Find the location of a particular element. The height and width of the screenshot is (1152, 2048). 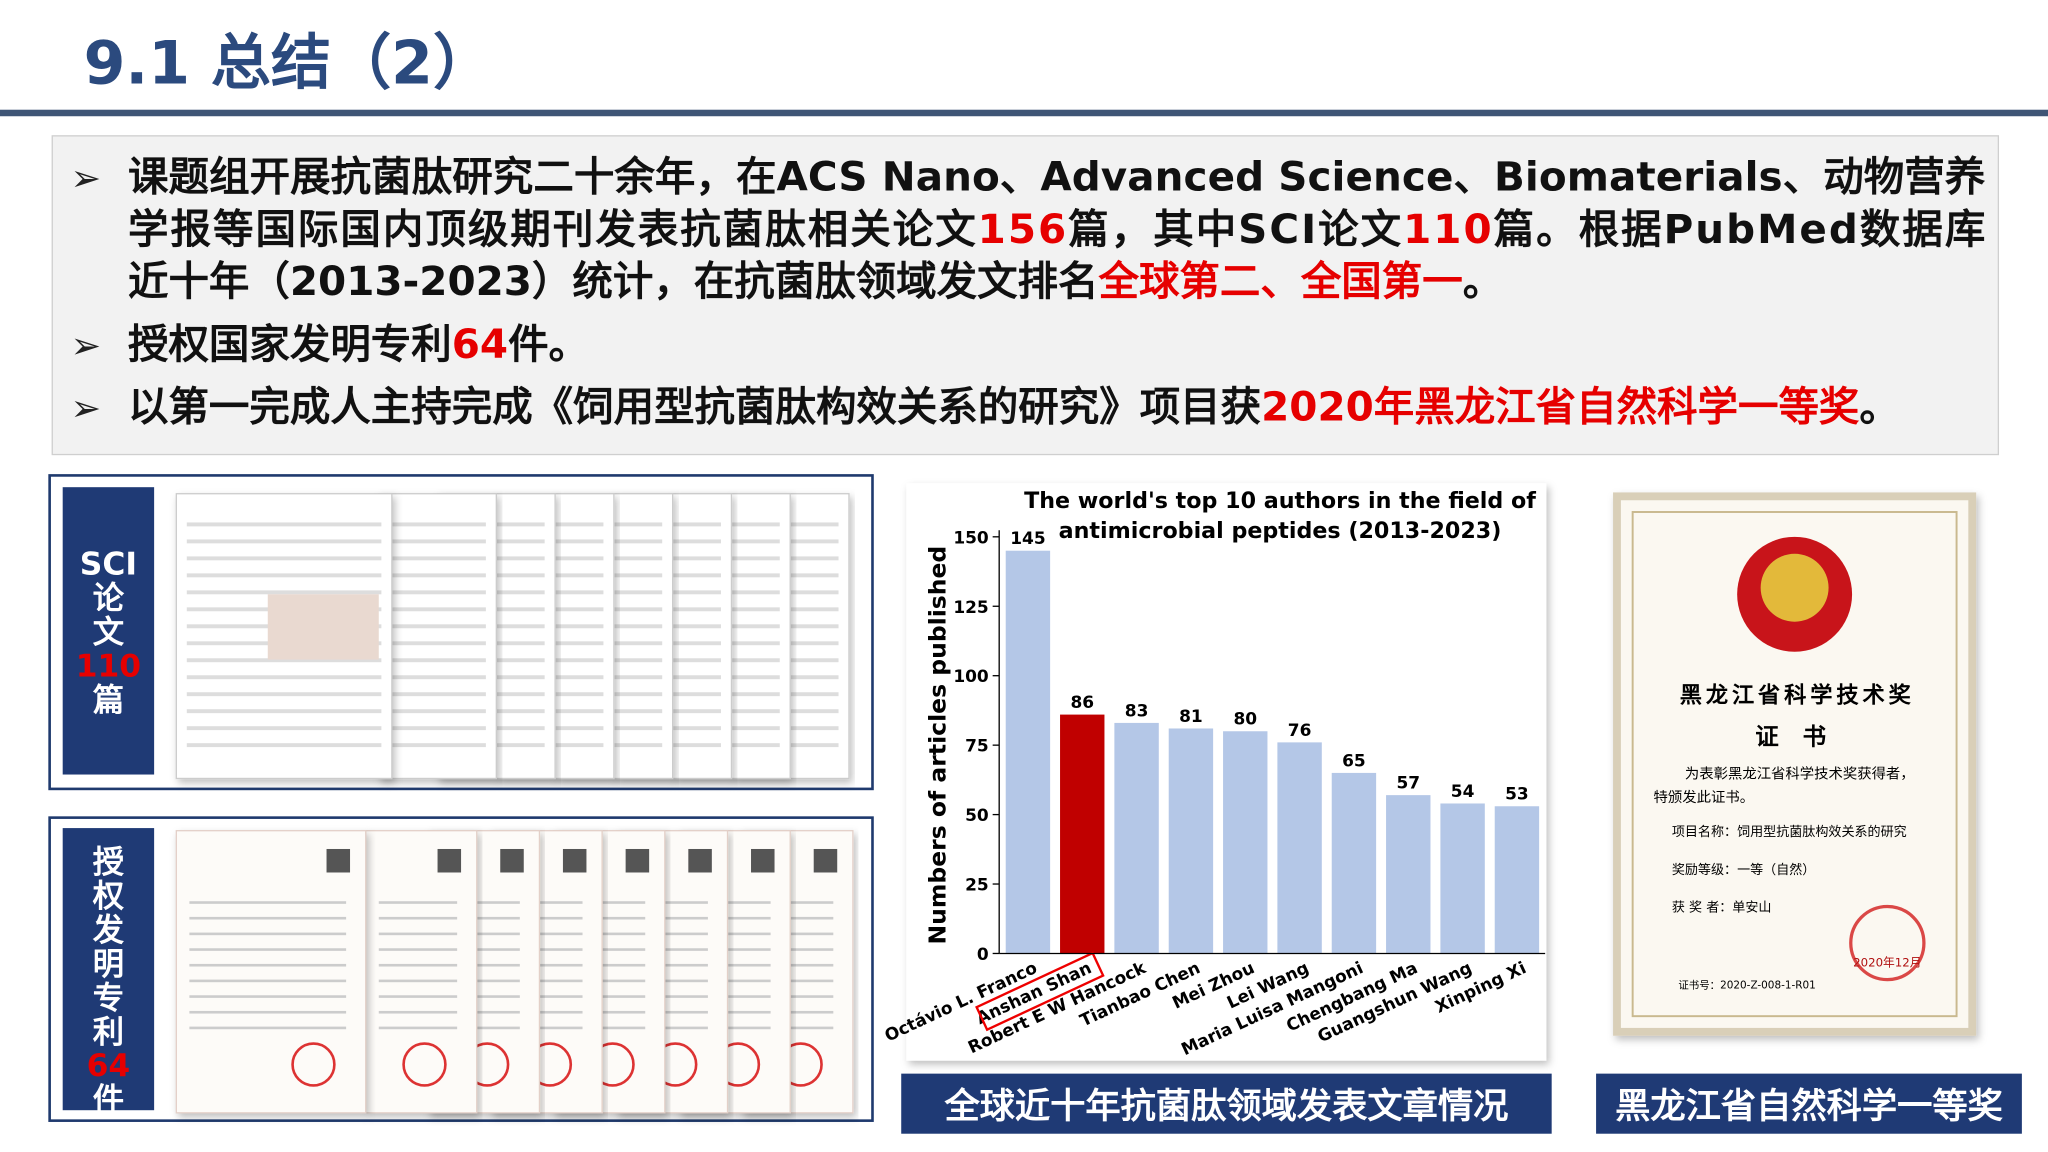

label-char: 授 is located at coordinates (109, 862).